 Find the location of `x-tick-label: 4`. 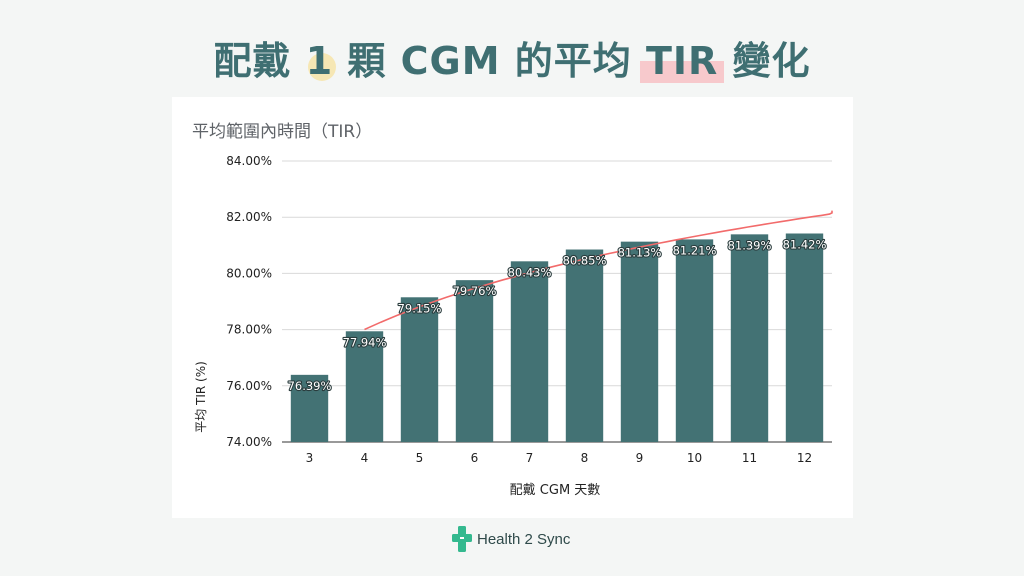

x-tick-label: 4 is located at coordinates (365, 458).